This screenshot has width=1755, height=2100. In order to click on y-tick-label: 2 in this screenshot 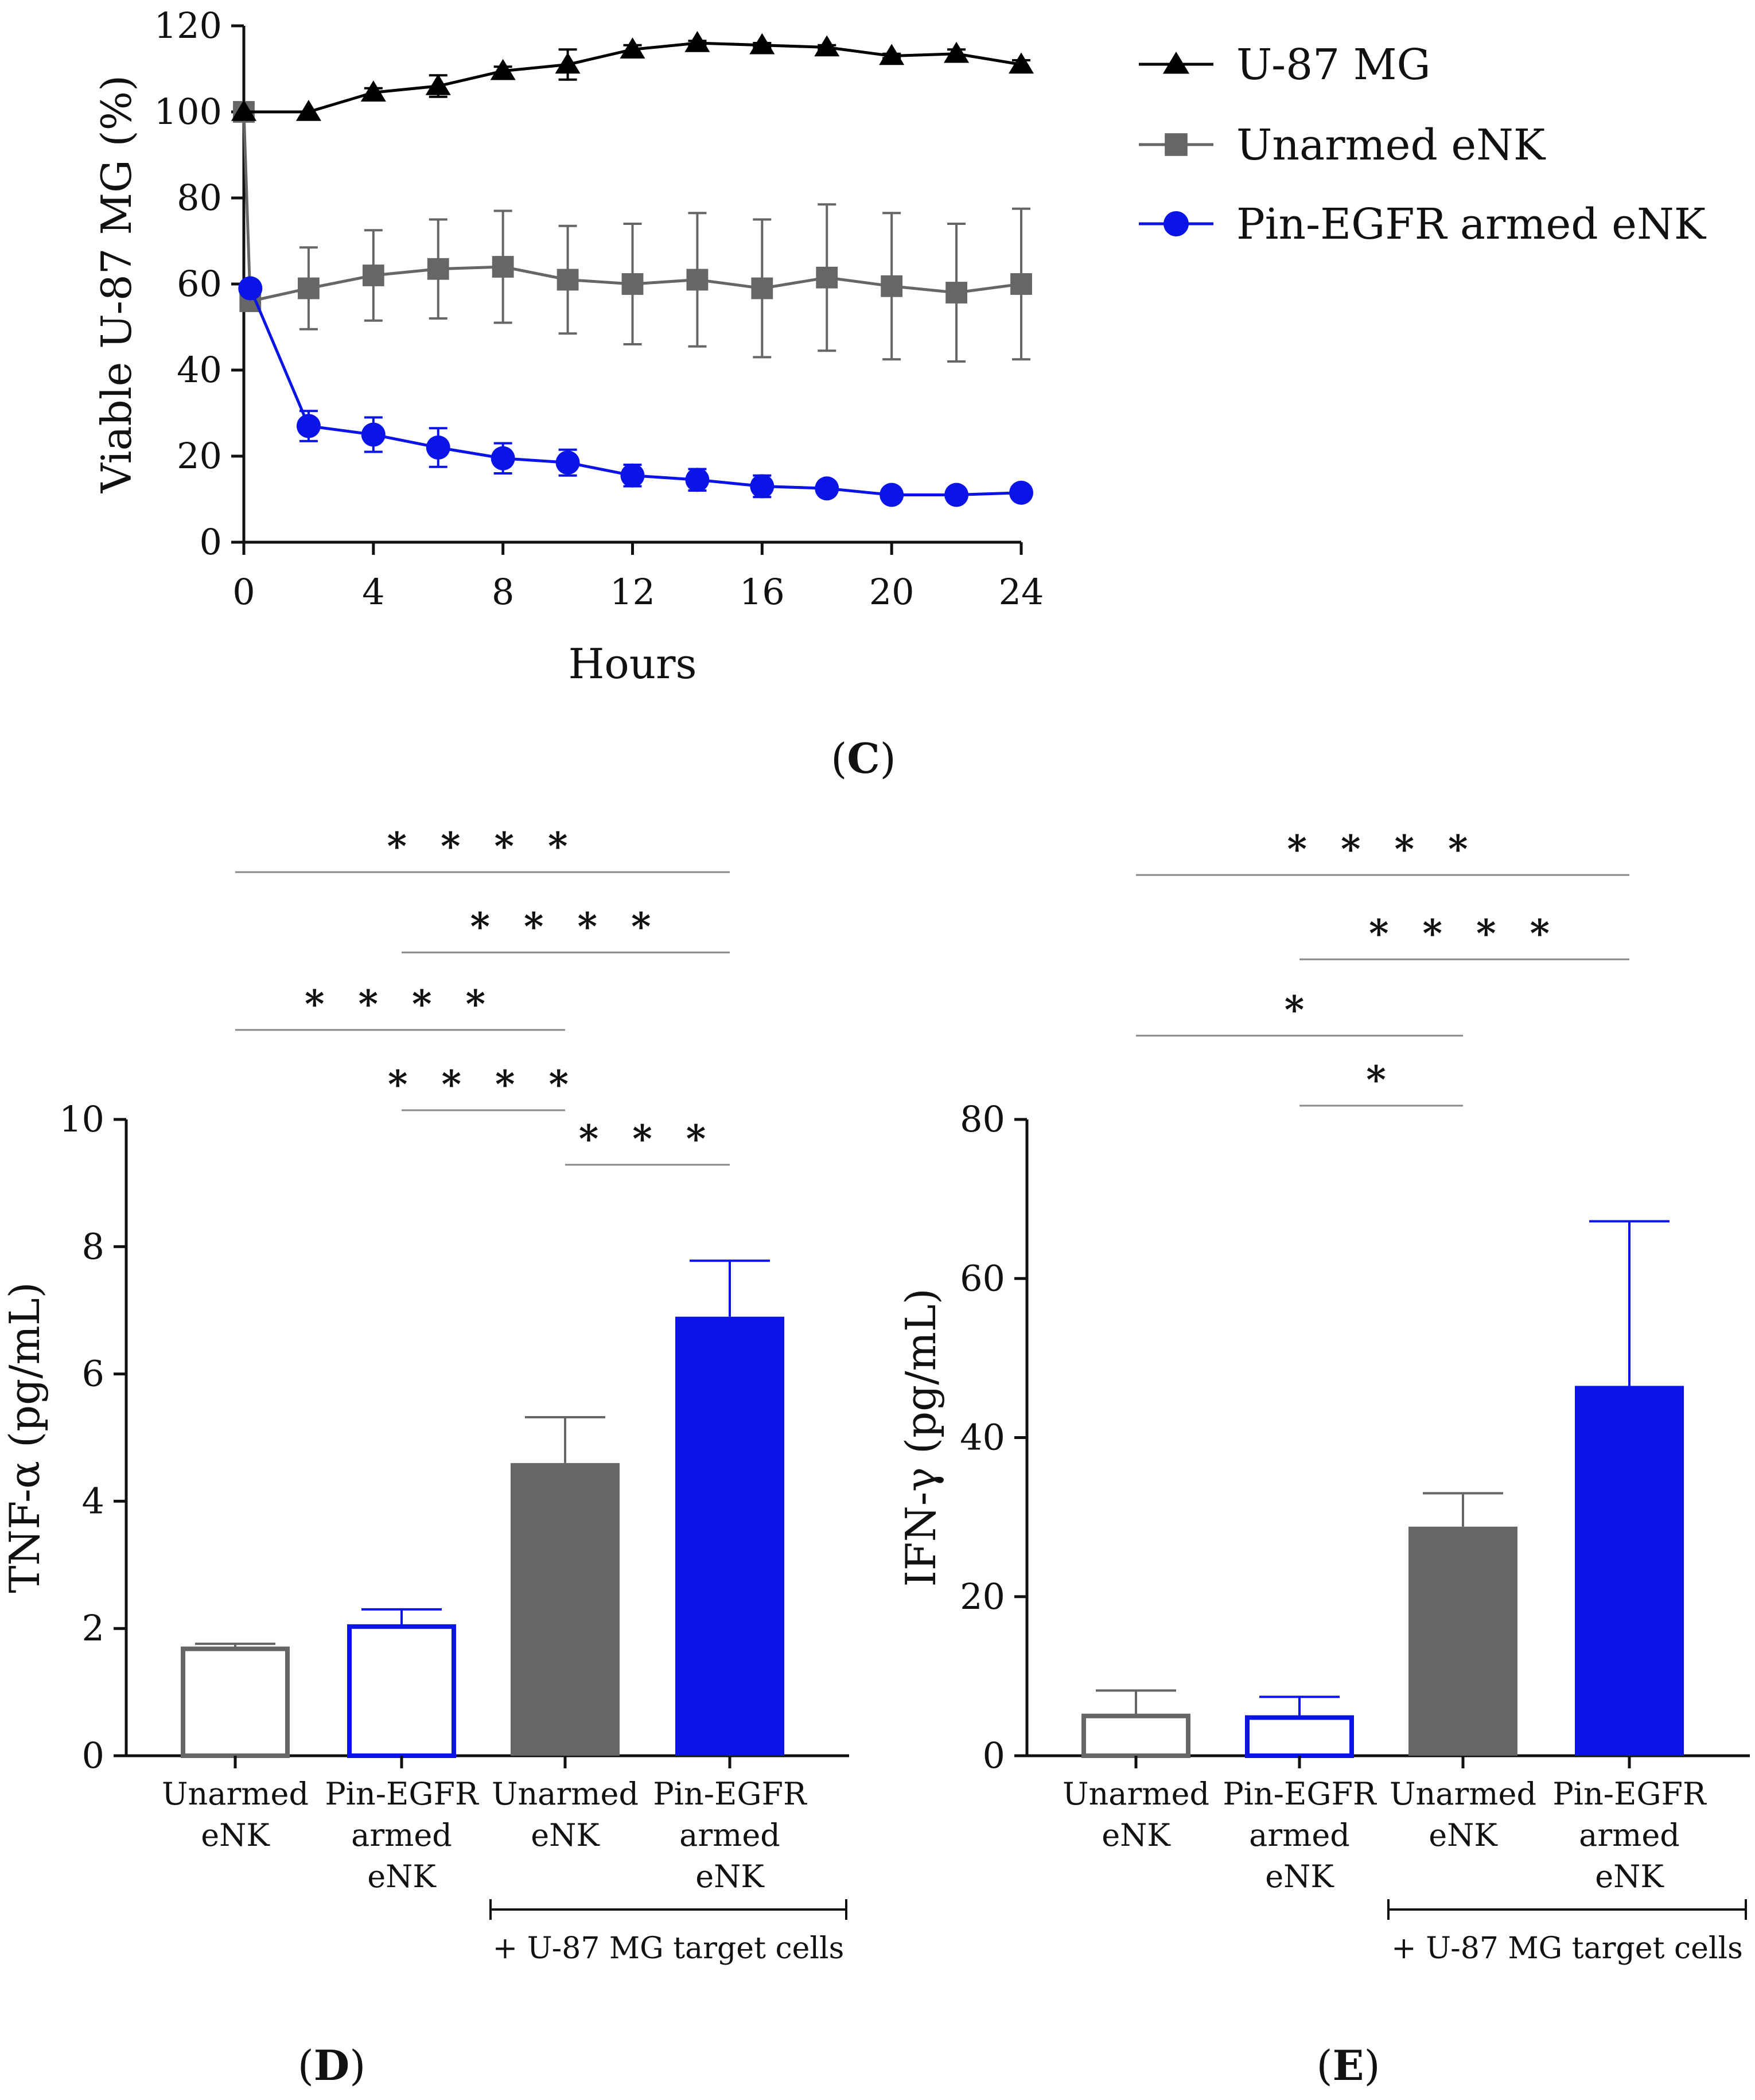, I will do `click(93, 1628)`.